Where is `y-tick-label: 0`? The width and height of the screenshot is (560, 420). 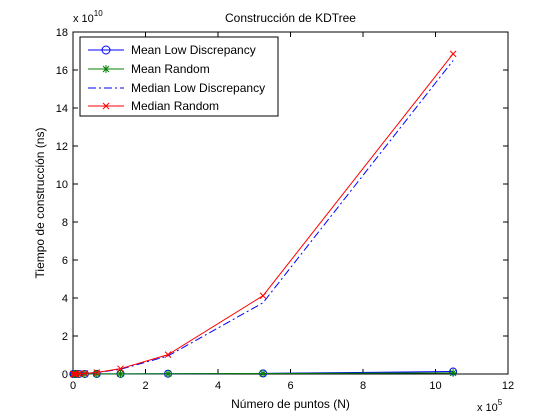
y-tick-label: 0 is located at coordinates (65, 375).